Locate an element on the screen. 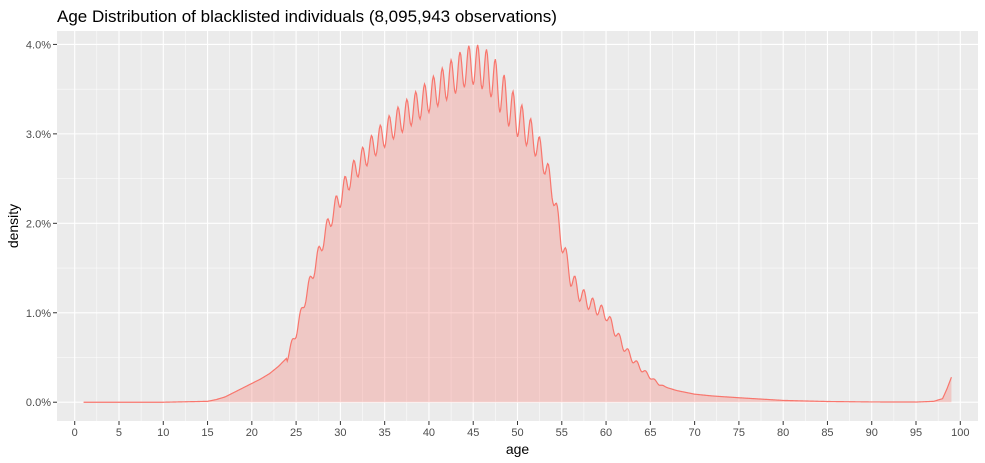 This screenshot has width=985, height=463. x-tick-label: 95 is located at coordinates (916, 433).